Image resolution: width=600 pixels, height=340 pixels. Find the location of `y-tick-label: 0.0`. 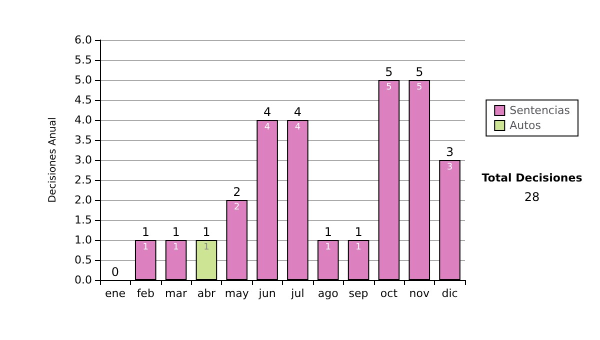

y-tick-label: 0.0 is located at coordinates (83, 280).